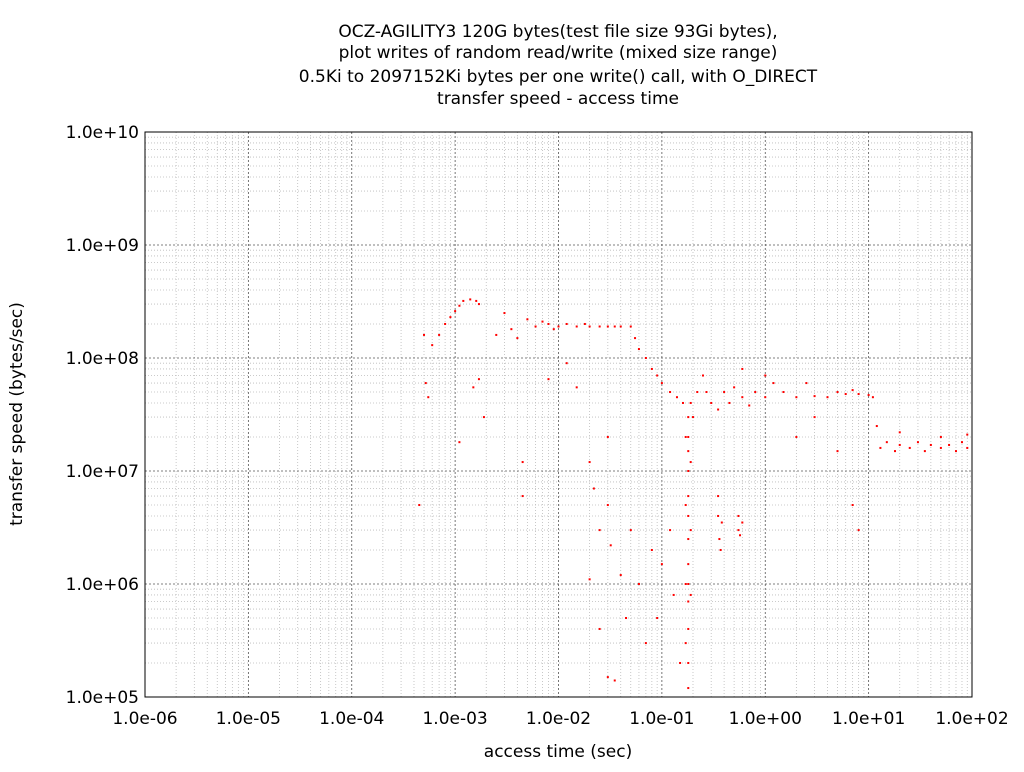 The width and height of the screenshot is (1024, 772). Describe the element at coordinates (558, 99) in the screenshot. I see `chart-title: transfer speed - access time` at that location.